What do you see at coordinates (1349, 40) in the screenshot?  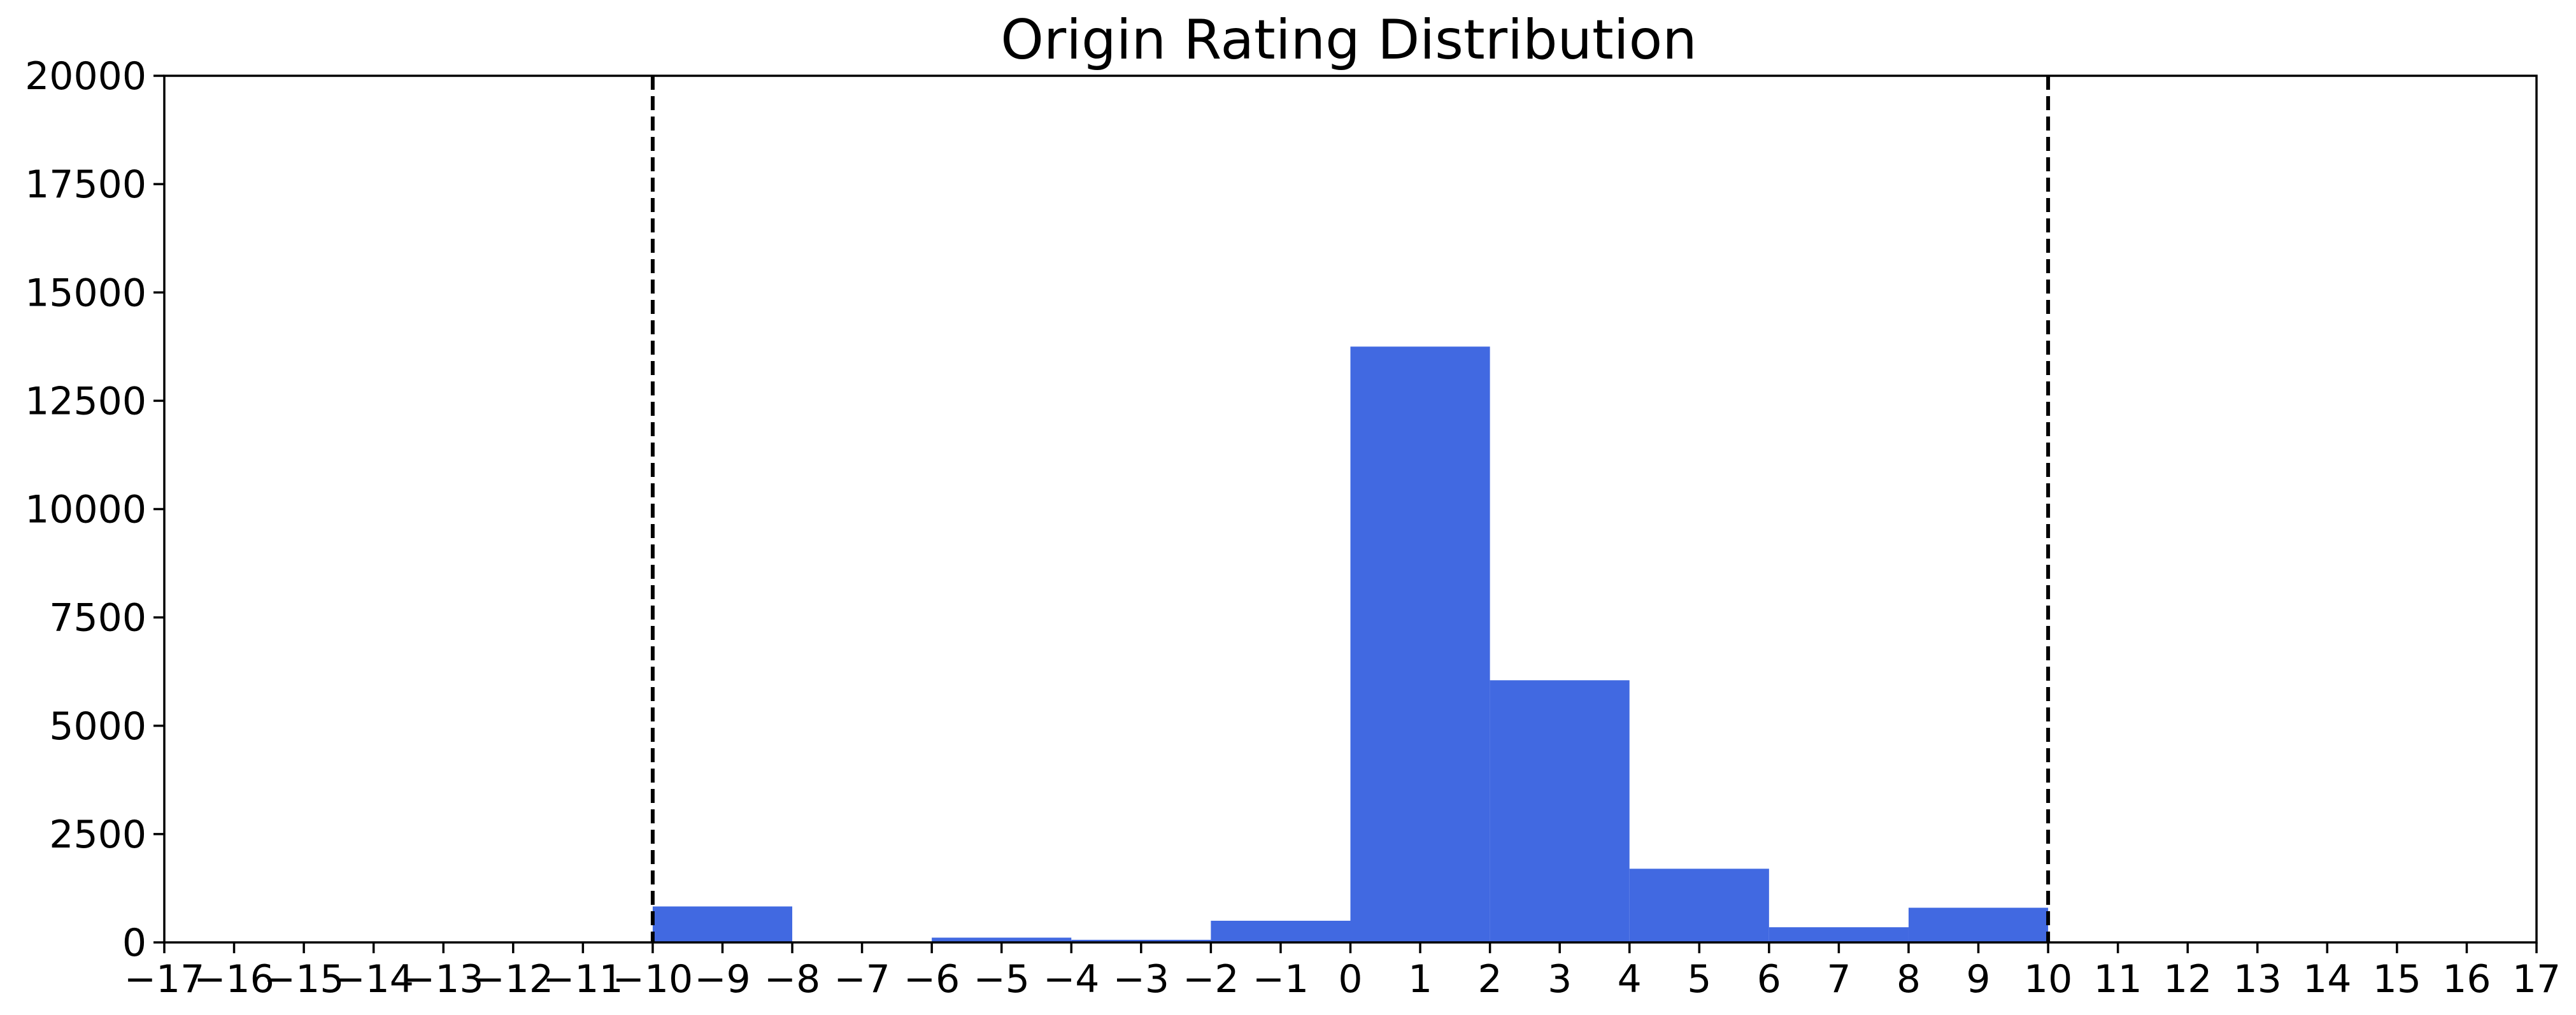 I see `chart-title: Origin Rating Distribution` at bounding box center [1349, 40].